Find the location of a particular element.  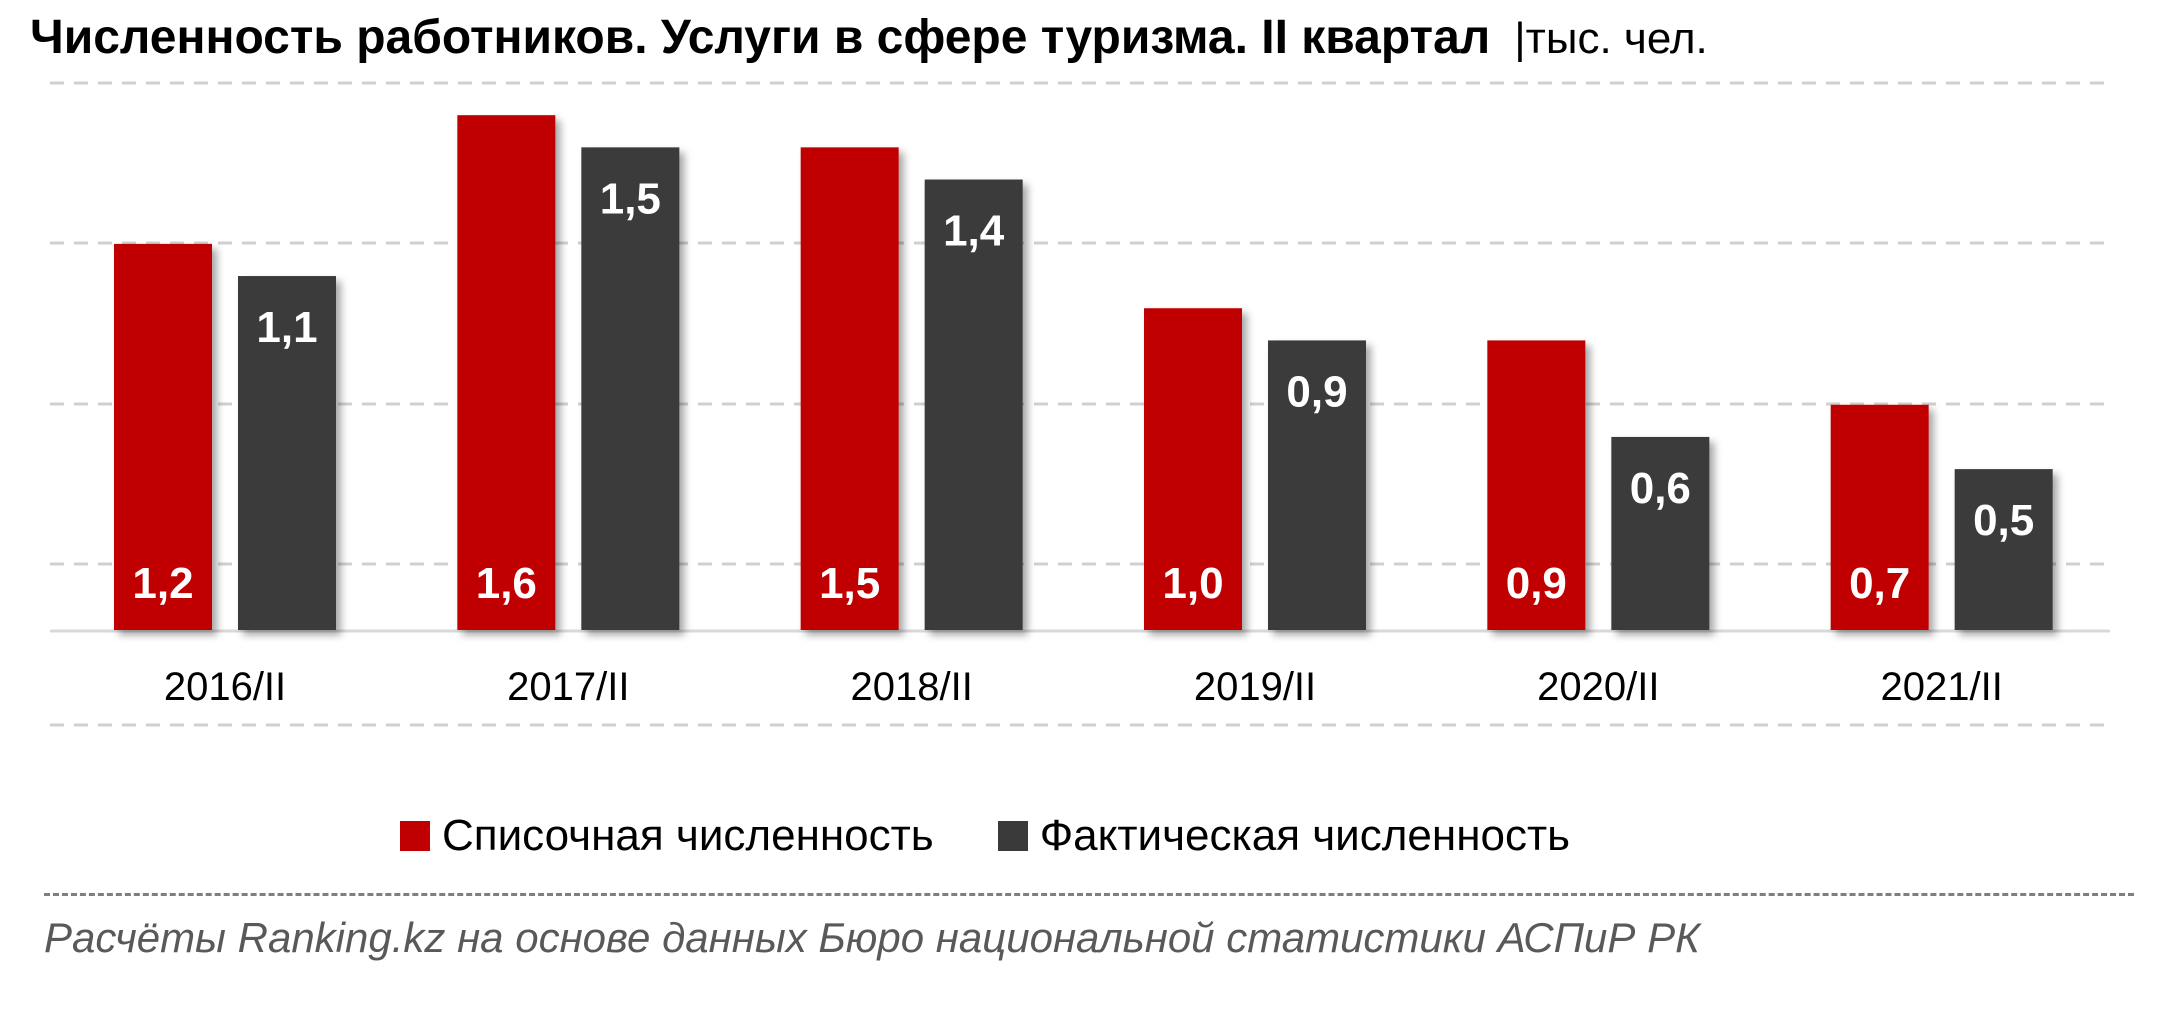

chart-unit: |тыс. чел. is located at coordinates (1611, 38).